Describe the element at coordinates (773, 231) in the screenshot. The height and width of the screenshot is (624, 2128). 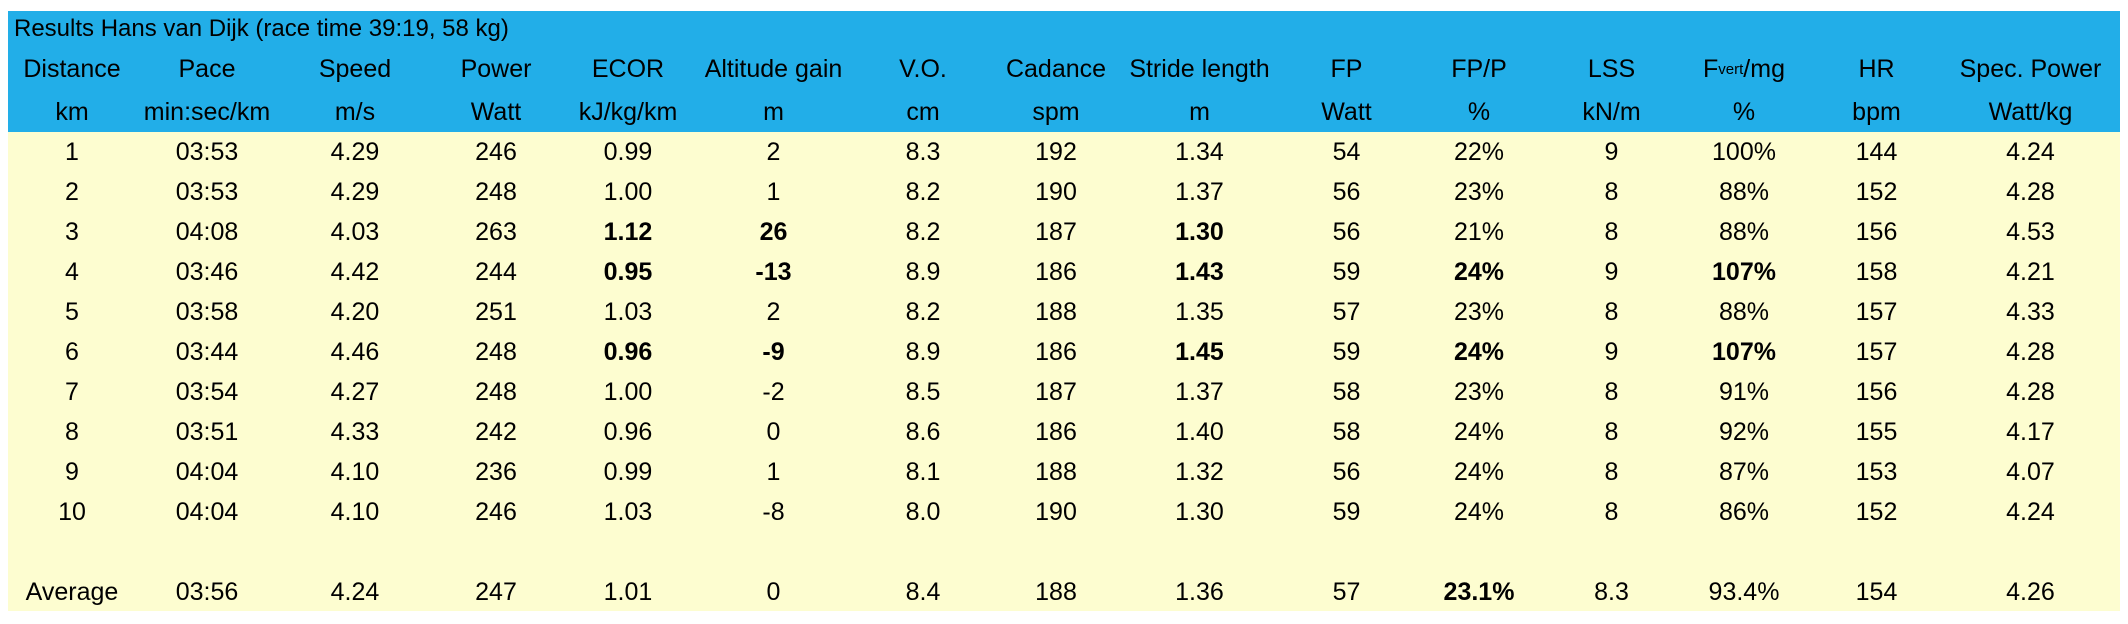
I see `table-cell: 26` at that location.